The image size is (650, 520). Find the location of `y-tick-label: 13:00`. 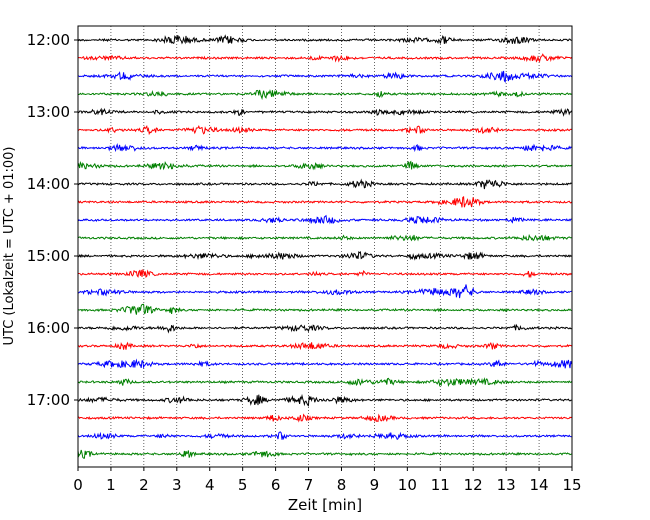

y-tick-label: 13:00 is located at coordinates (48, 112).